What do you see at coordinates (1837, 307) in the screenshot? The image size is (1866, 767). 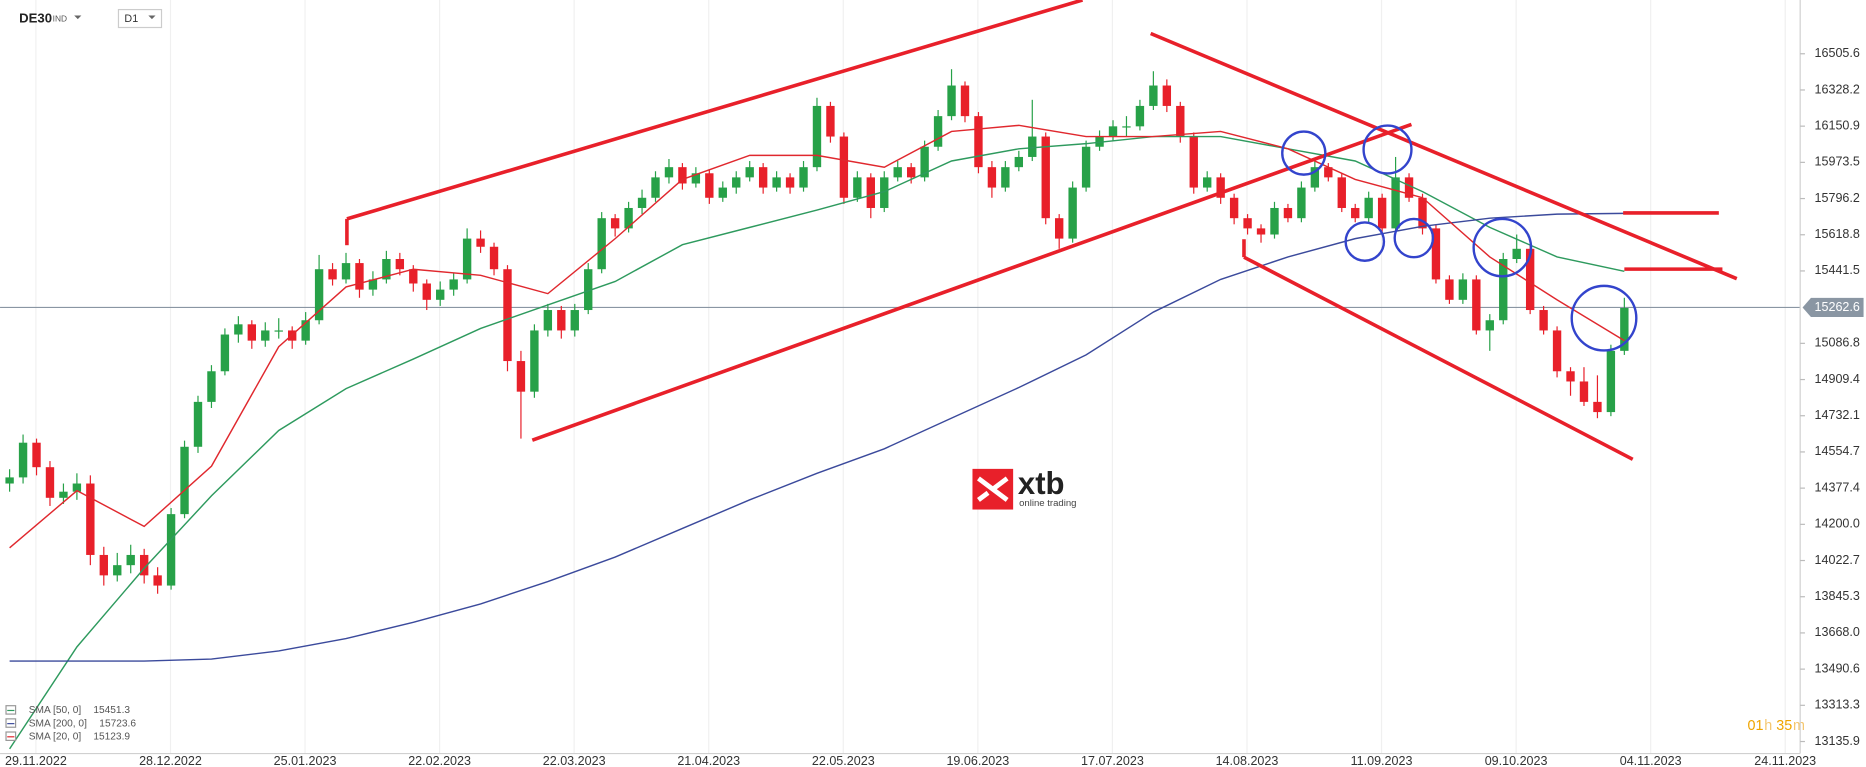 I see `last-price-label: 15262.6` at bounding box center [1837, 307].